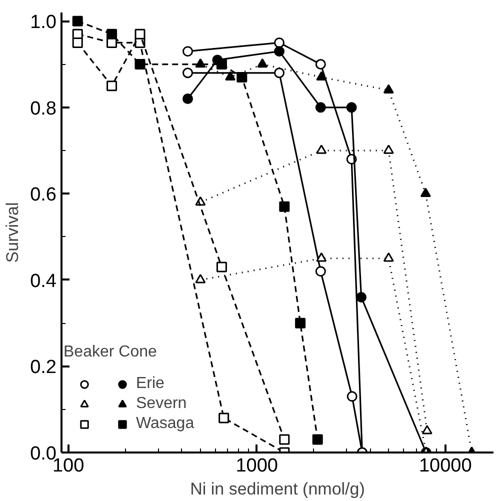  Describe the element at coordinates (150, 384) in the screenshot. I see `legend-label: Erie` at that location.